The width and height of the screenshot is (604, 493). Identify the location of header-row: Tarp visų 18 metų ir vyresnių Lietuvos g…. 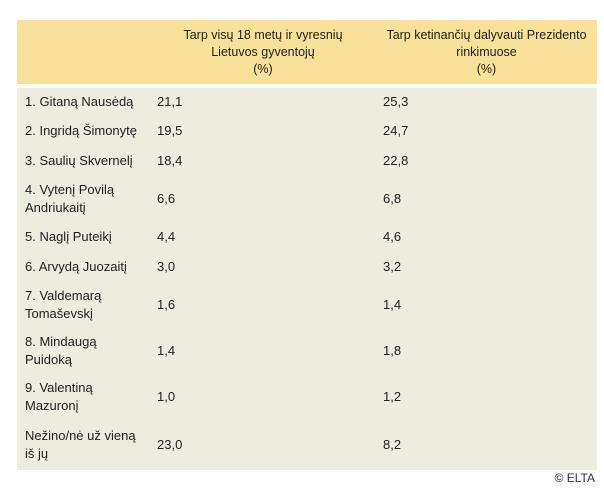
(307, 54).